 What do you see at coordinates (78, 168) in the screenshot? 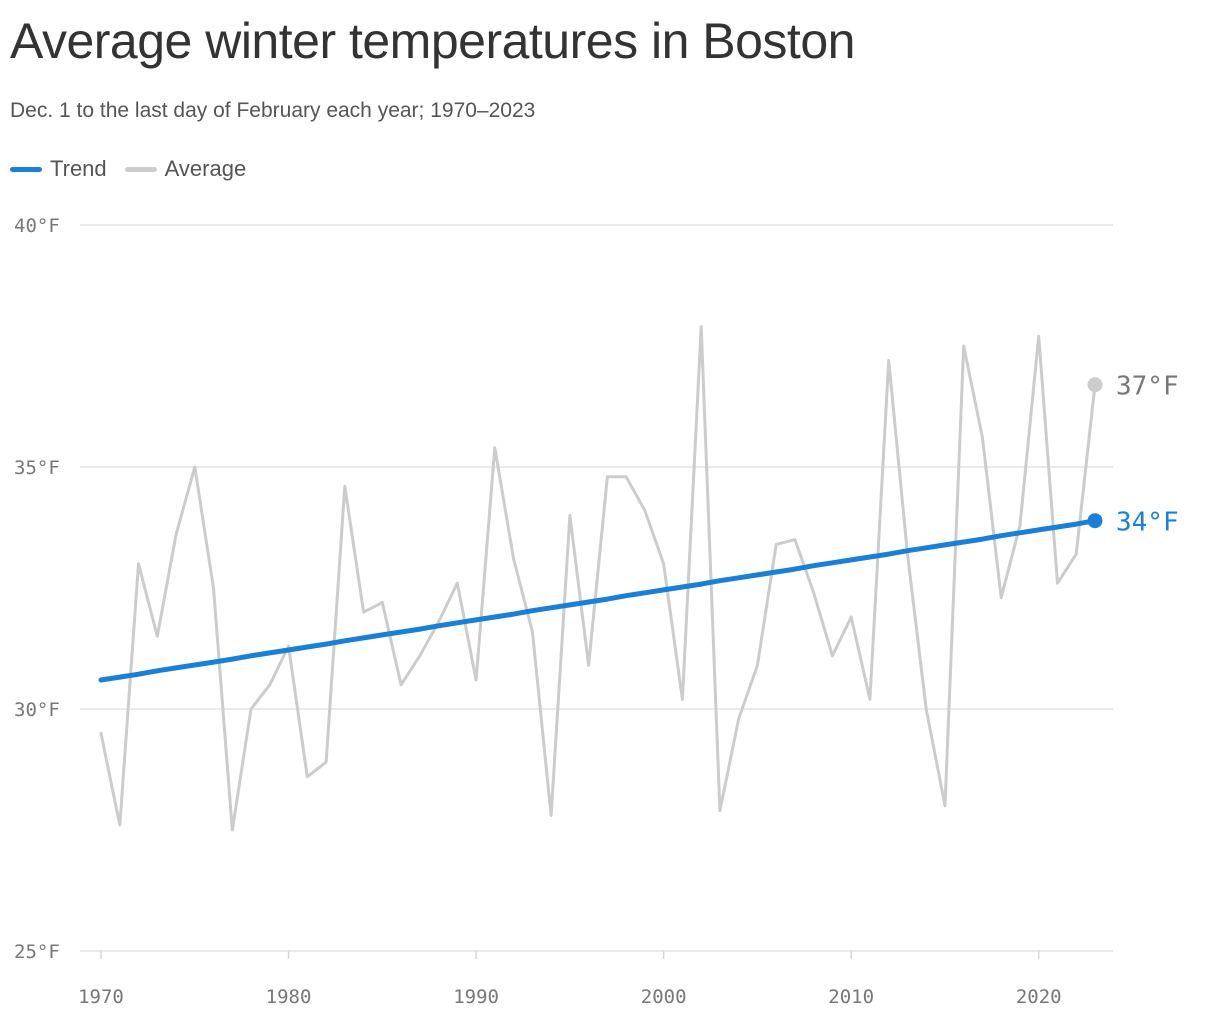
I see `legend-label-trend: Trend` at bounding box center [78, 168].